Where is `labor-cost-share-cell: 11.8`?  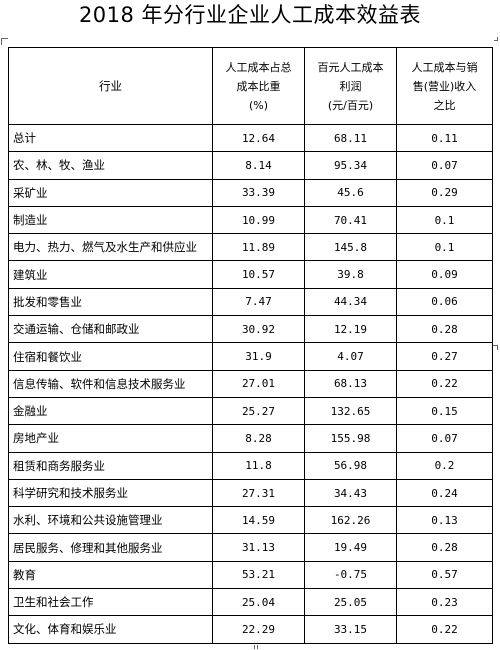
labor-cost-share-cell: 11.8 is located at coordinates (258, 465).